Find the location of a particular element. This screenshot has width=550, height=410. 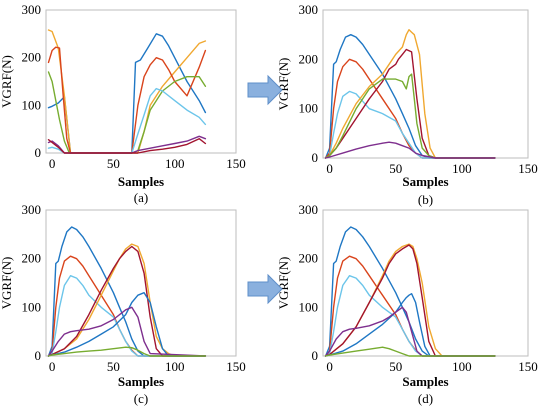

panel-caption: (a) is located at coordinates (141, 197).